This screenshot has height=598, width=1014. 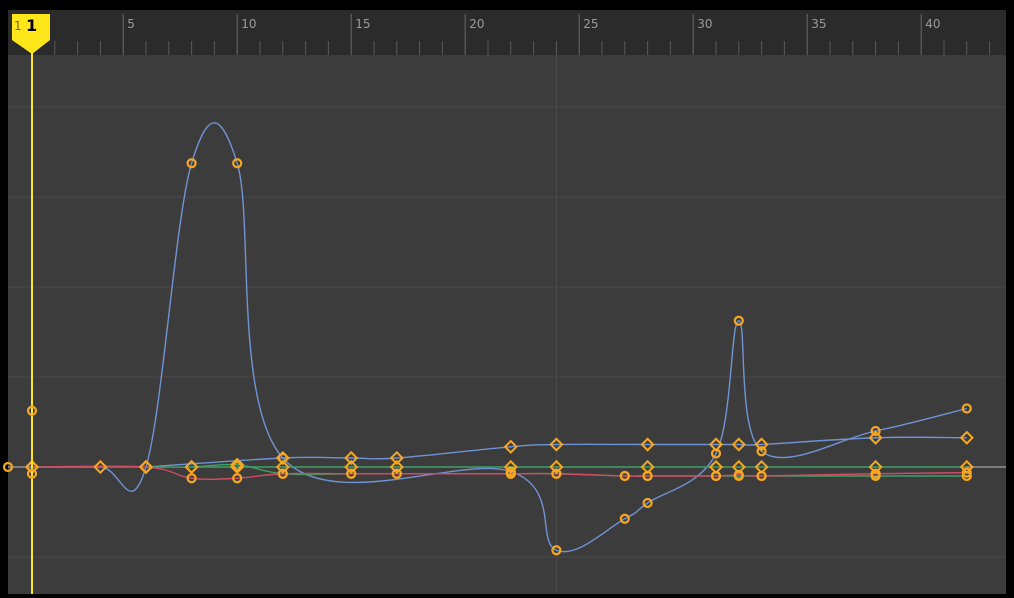 I want to click on blue-position-curve-diamond-keyframe, so click(x=100, y=467).